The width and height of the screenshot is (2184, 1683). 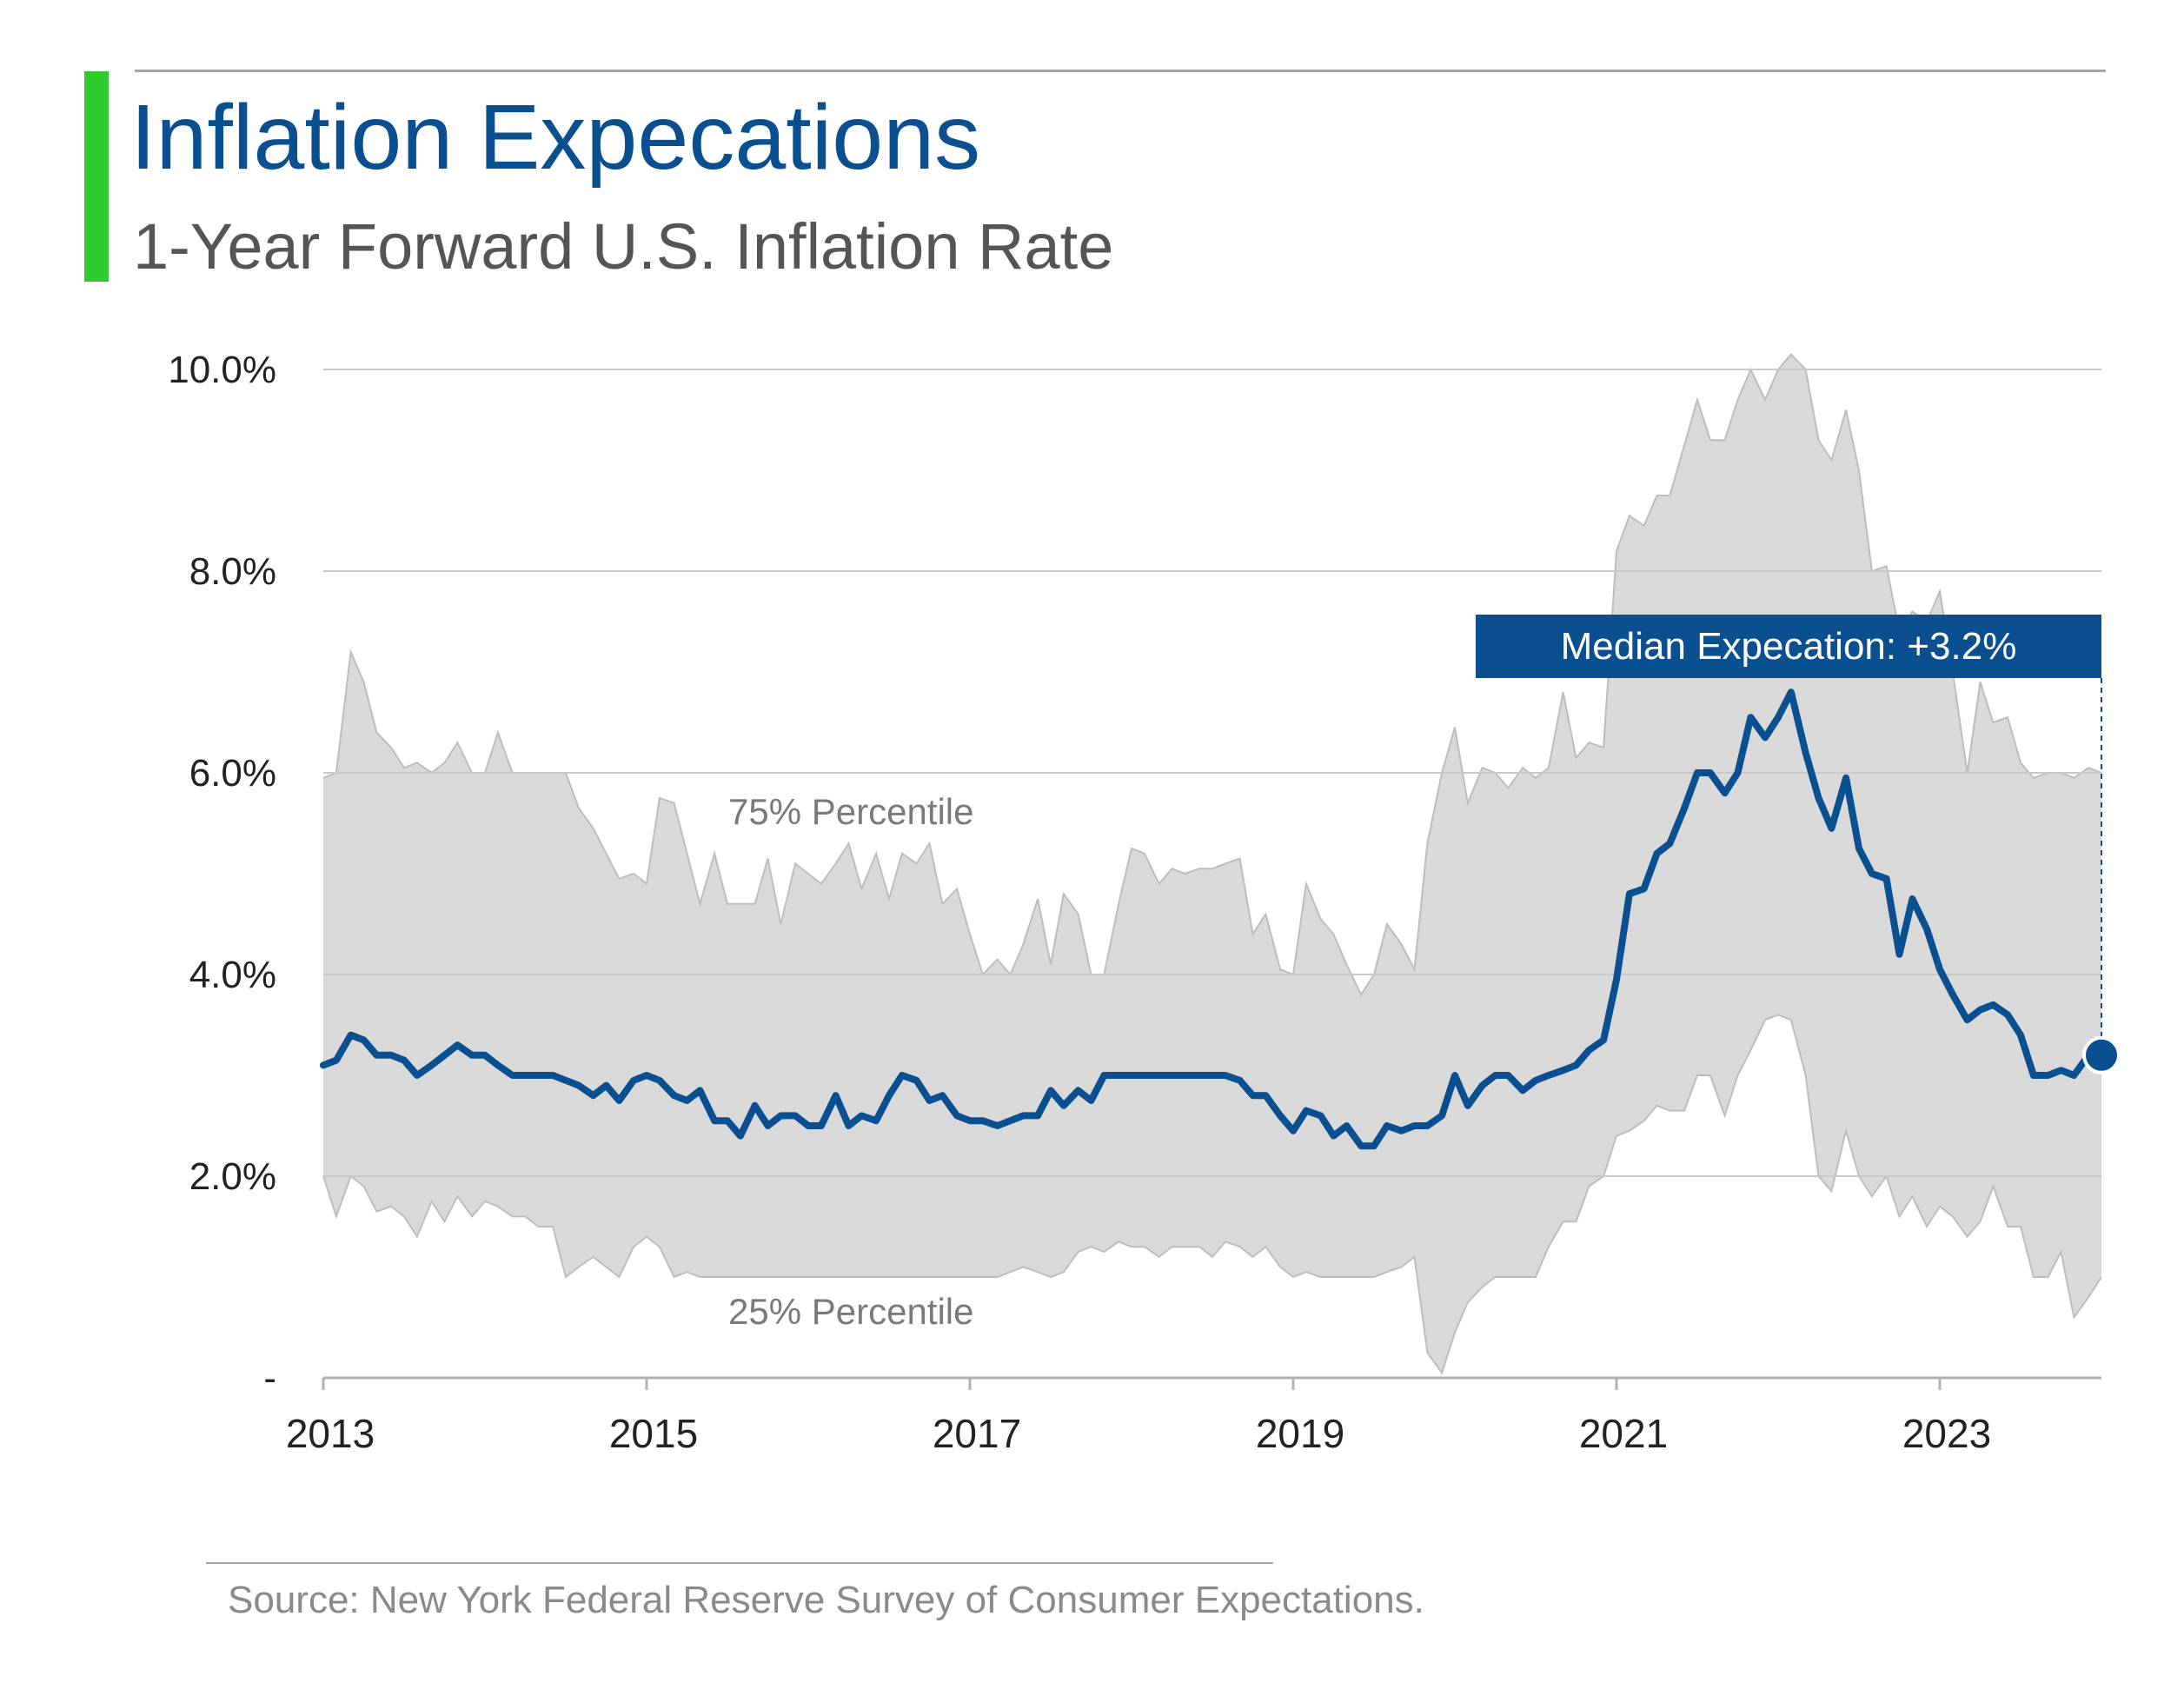 What do you see at coordinates (555, 137) in the screenshot?
I see `chart-title: Inflation Expecations` at bounding box center [555, 137].